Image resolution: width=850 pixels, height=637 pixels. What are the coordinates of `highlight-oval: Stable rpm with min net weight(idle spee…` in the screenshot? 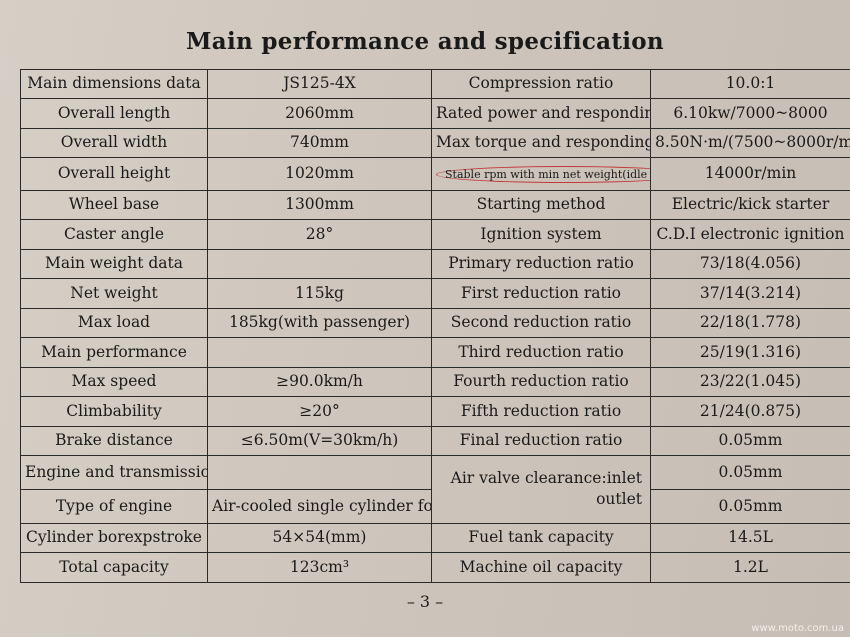 It's located at (543, 174).